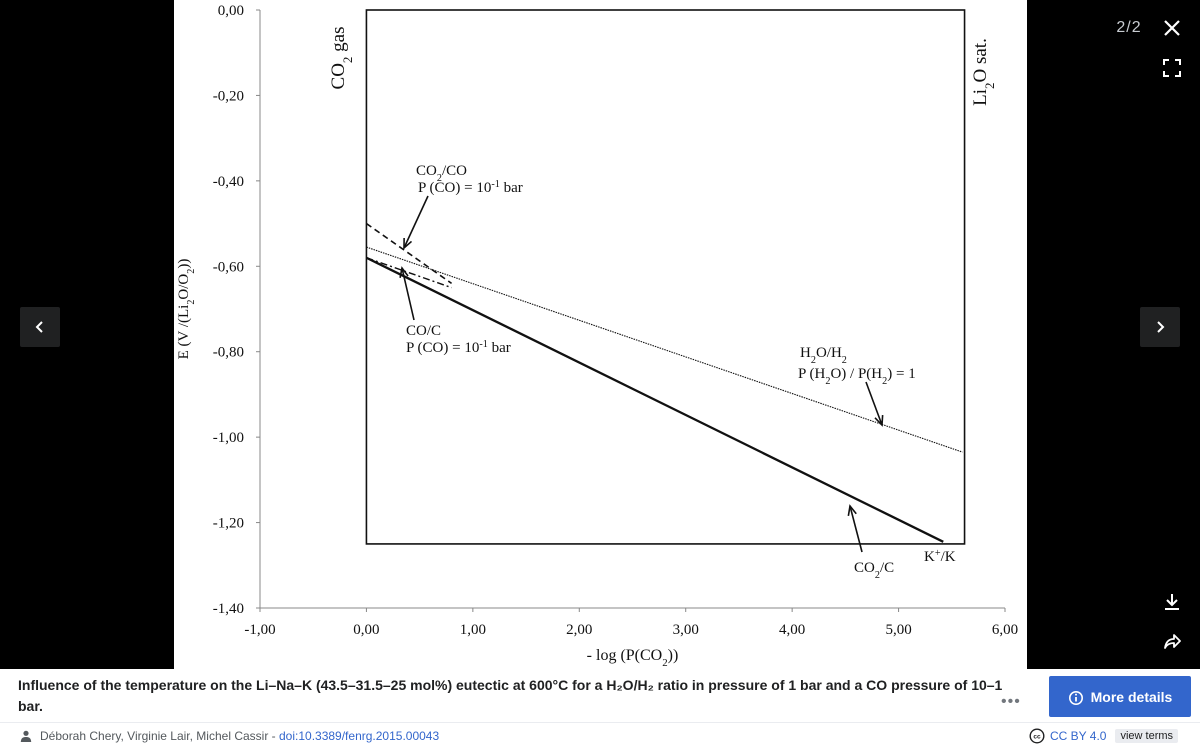  I want to click on annotation-li2o-sat: Li2O sat., so click(983, 72).